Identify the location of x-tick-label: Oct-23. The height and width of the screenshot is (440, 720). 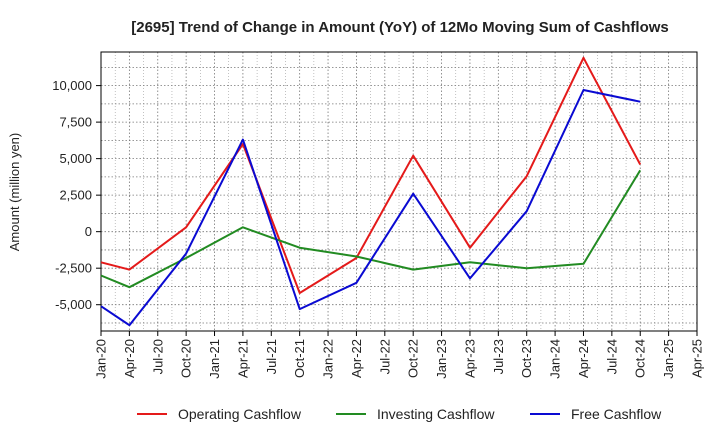
(526, 358).